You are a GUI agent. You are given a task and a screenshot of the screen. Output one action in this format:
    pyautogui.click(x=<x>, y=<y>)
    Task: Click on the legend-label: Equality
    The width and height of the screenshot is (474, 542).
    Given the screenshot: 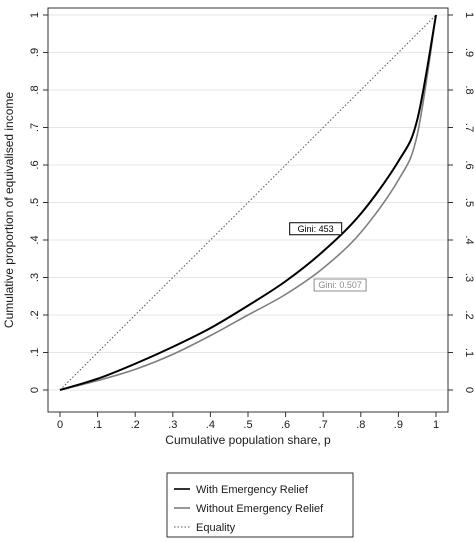 What is the action you would take?
    pyautogui.click(x=216, y=528)
    